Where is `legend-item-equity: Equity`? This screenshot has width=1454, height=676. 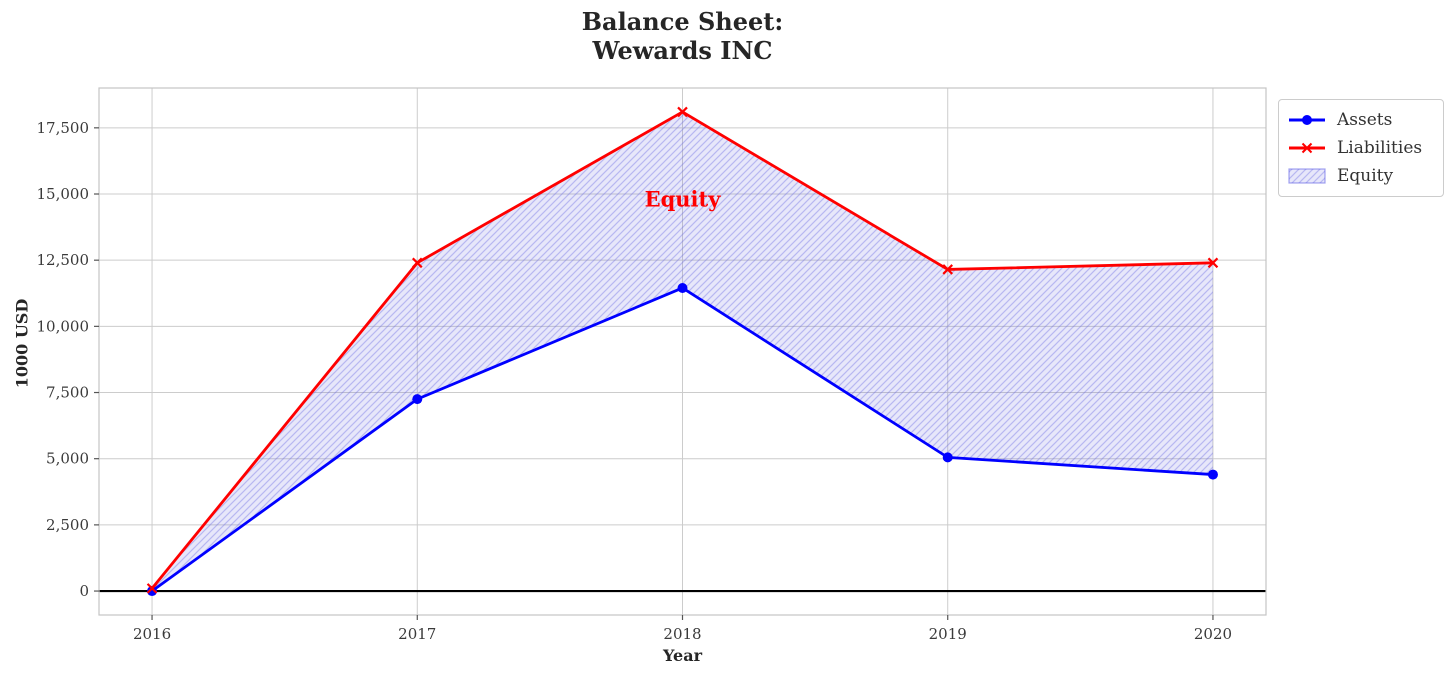 legend-item-equity: Equity is located at coordinates (1361, 176).